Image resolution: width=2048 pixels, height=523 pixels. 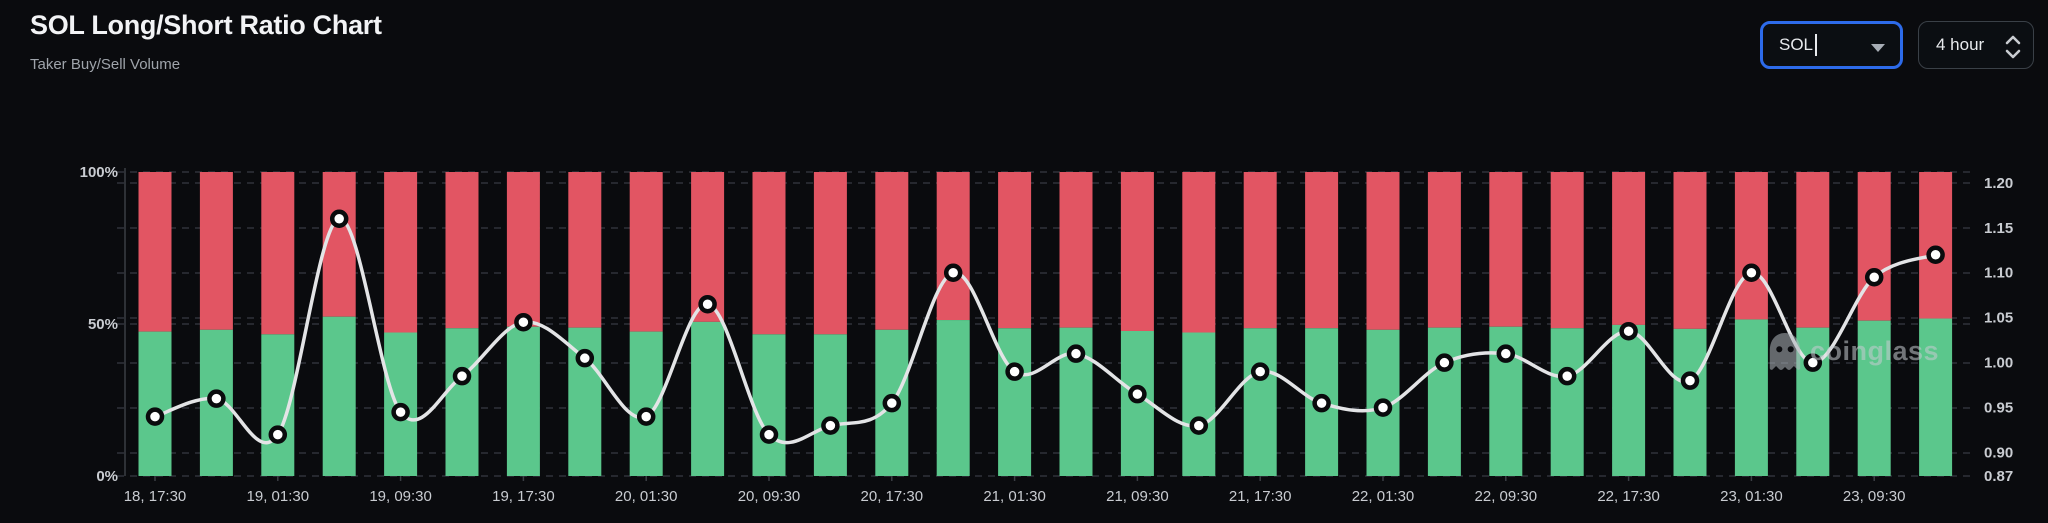 I want to click on right-axis-tick-label: 1.20, so click(x=1998, y=183).